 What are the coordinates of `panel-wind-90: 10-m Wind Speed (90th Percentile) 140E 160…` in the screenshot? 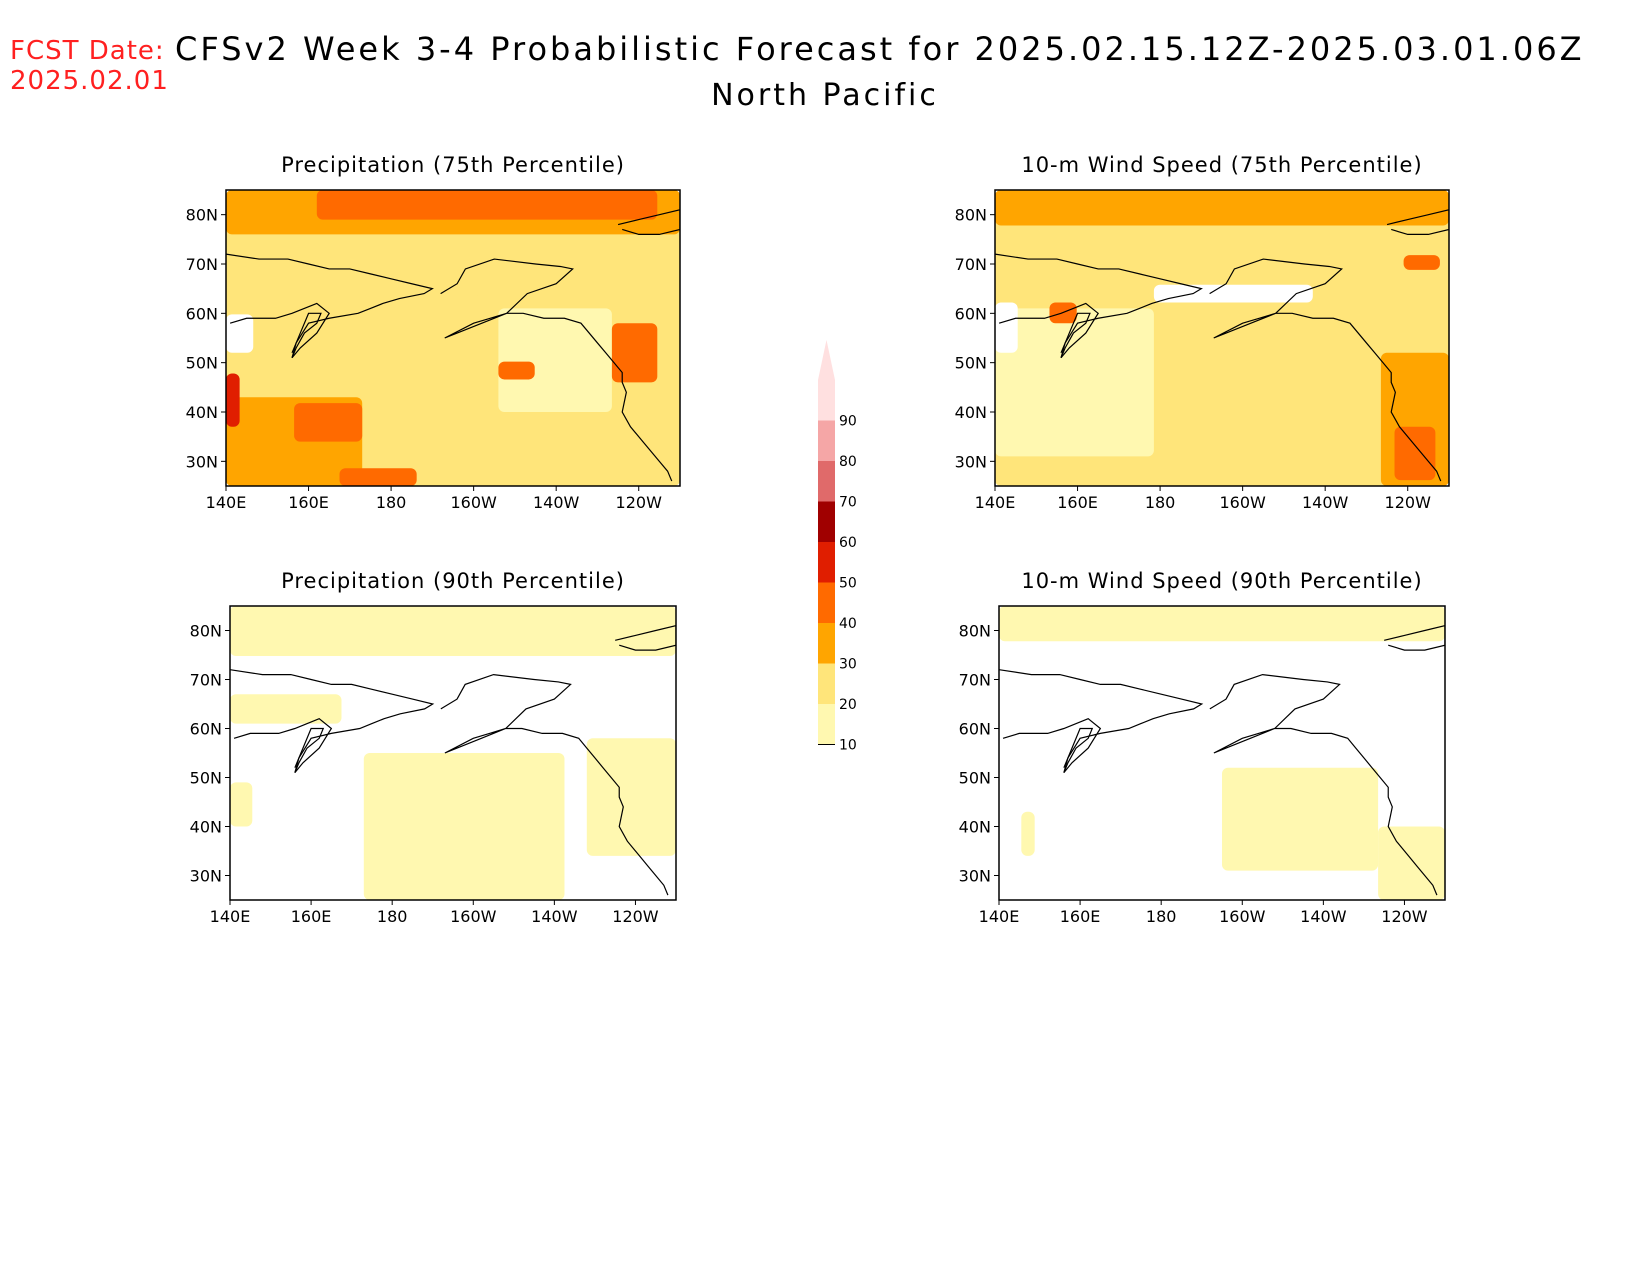 It's located at (1202, 747).